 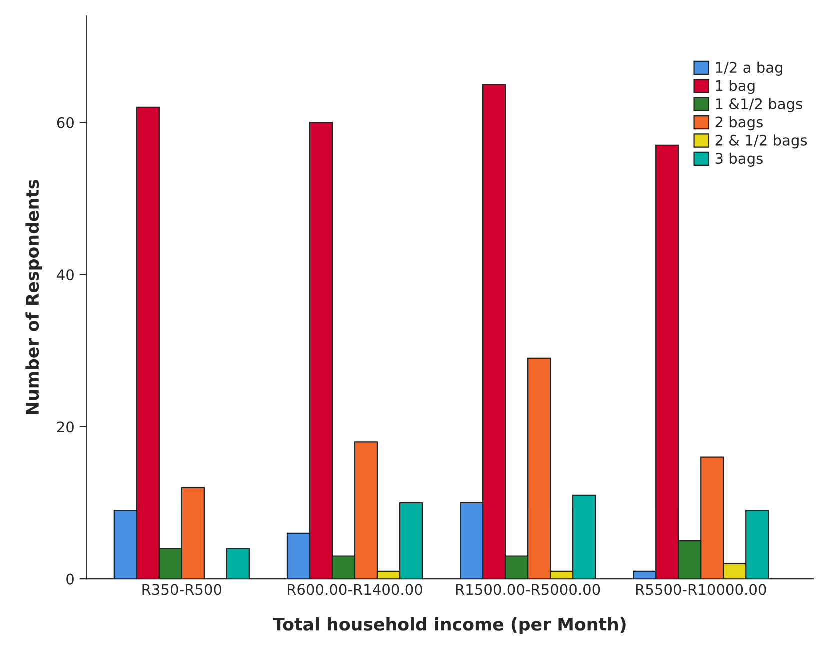 What do you see at coordinates (182, 590) in the screenshot?
I see `x-tick-label: R350-R500` at bounding box center [182, 590].